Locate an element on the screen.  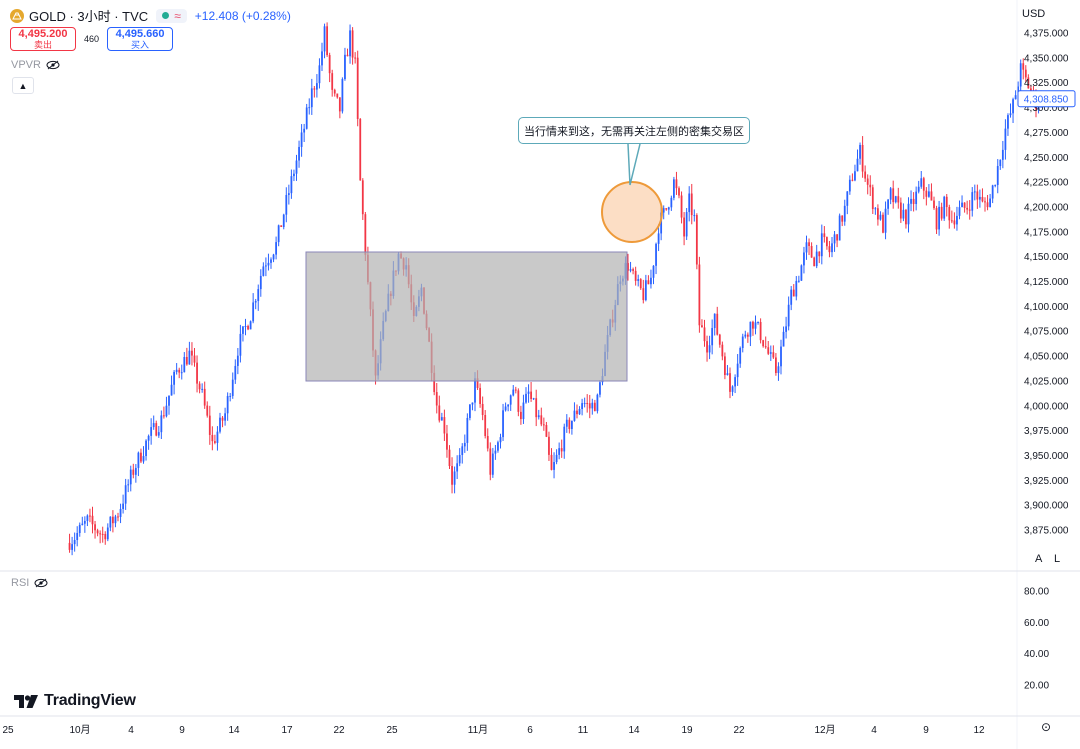
gold-symbol-icon is located at coordinates (17, 15).